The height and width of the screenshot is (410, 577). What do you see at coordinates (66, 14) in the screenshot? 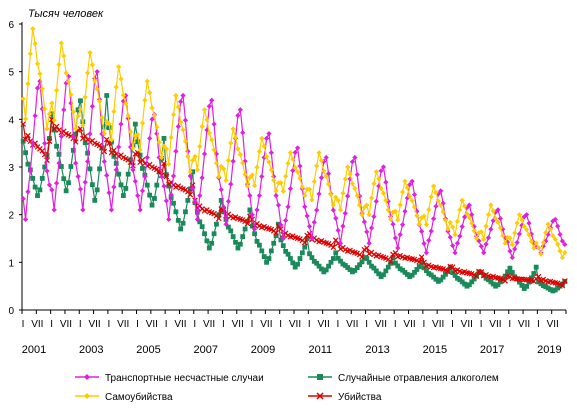
I see `y-unit-label: Тысяч человек` at bounding box center [66, 14].